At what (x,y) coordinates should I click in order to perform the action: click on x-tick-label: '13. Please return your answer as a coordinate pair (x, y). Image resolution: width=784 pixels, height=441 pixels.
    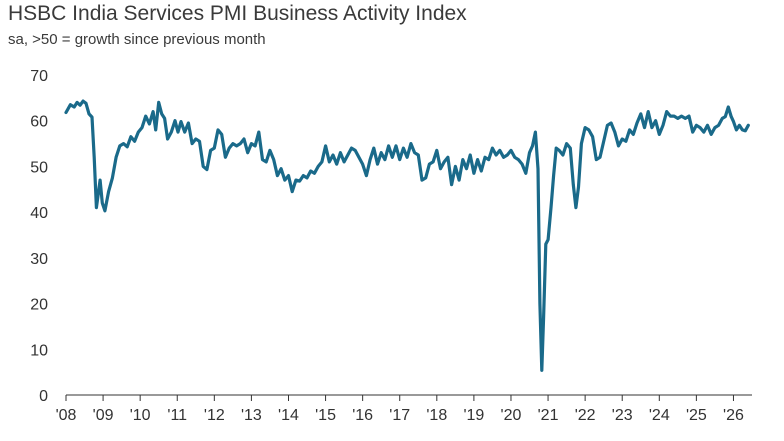
    Looking at the image, I should click on (251, 415).